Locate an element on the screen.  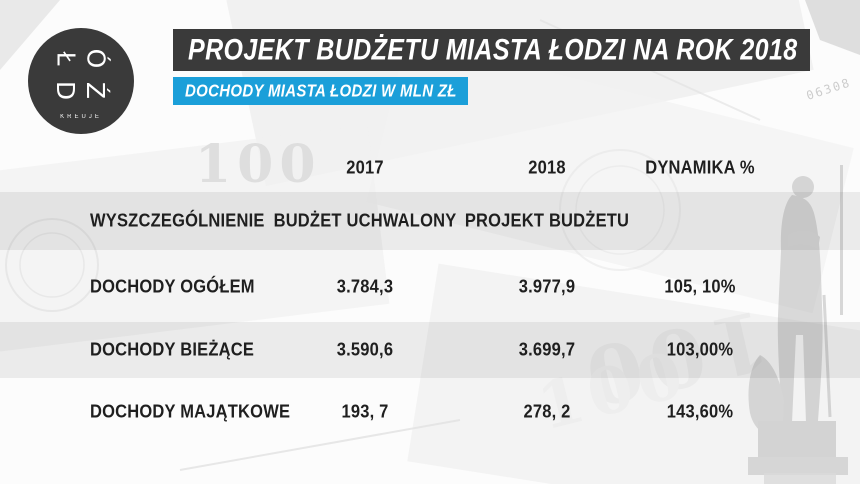
logo-caption: KREUJE is located at coordinates (81, 116).